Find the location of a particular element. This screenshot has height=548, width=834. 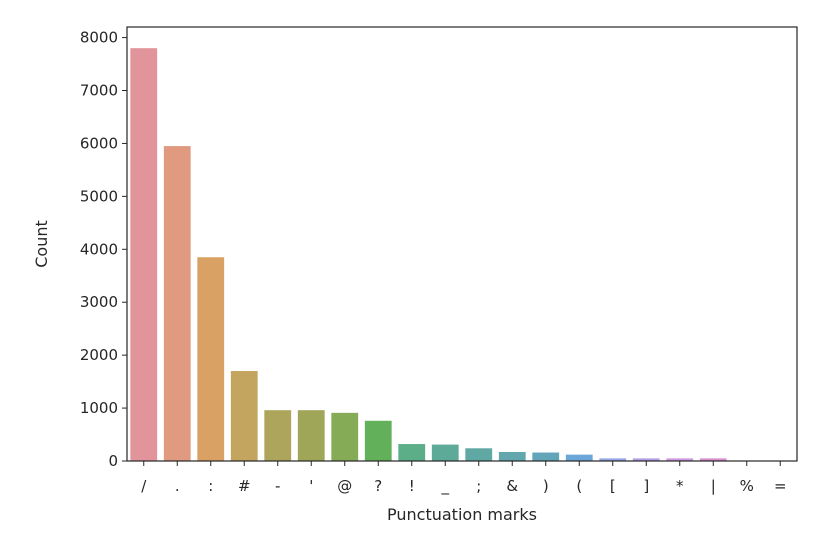

x-tick-label-1: . is located at coordinates (177, 486).